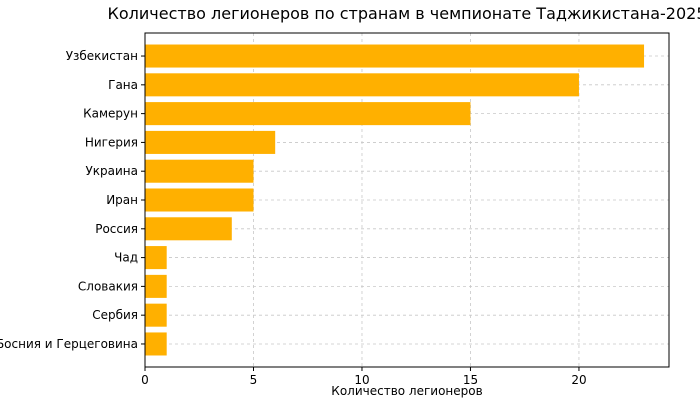 The height and width of the screenshot is (408, 700). I want to click on y-tick-label: Камерун, so click(110, 114).